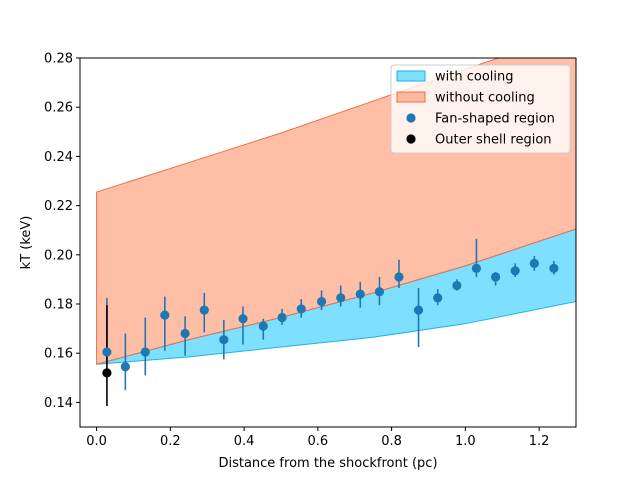 Image resolution: width=640 pixels, height=480 pixels. I want to click on x-tick-label: 0.4, so click(244, 441).